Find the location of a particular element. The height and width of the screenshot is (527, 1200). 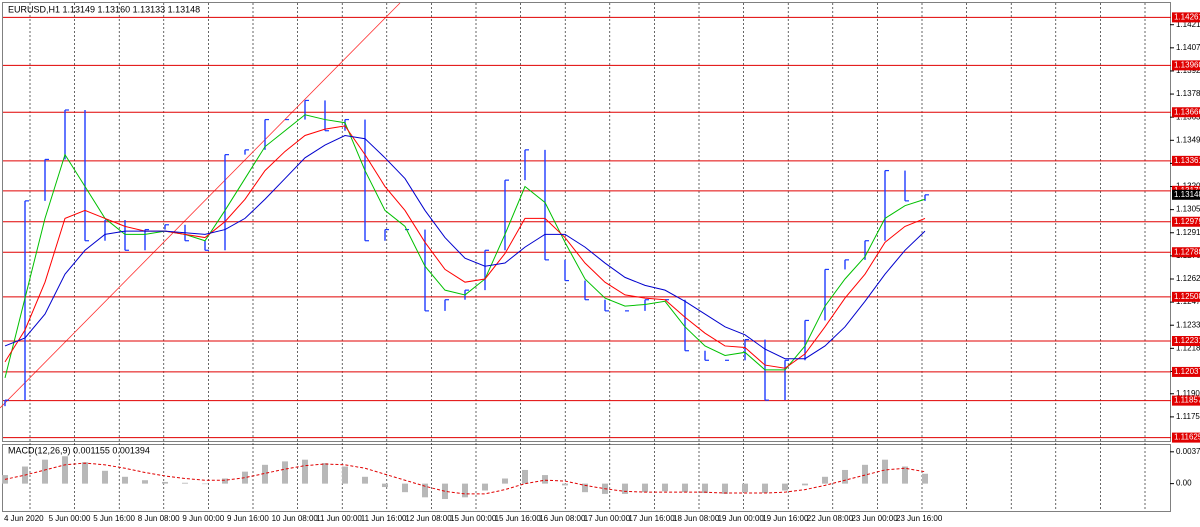

y-tick-label: 1.14215 is located at coordinates (1188, 24).